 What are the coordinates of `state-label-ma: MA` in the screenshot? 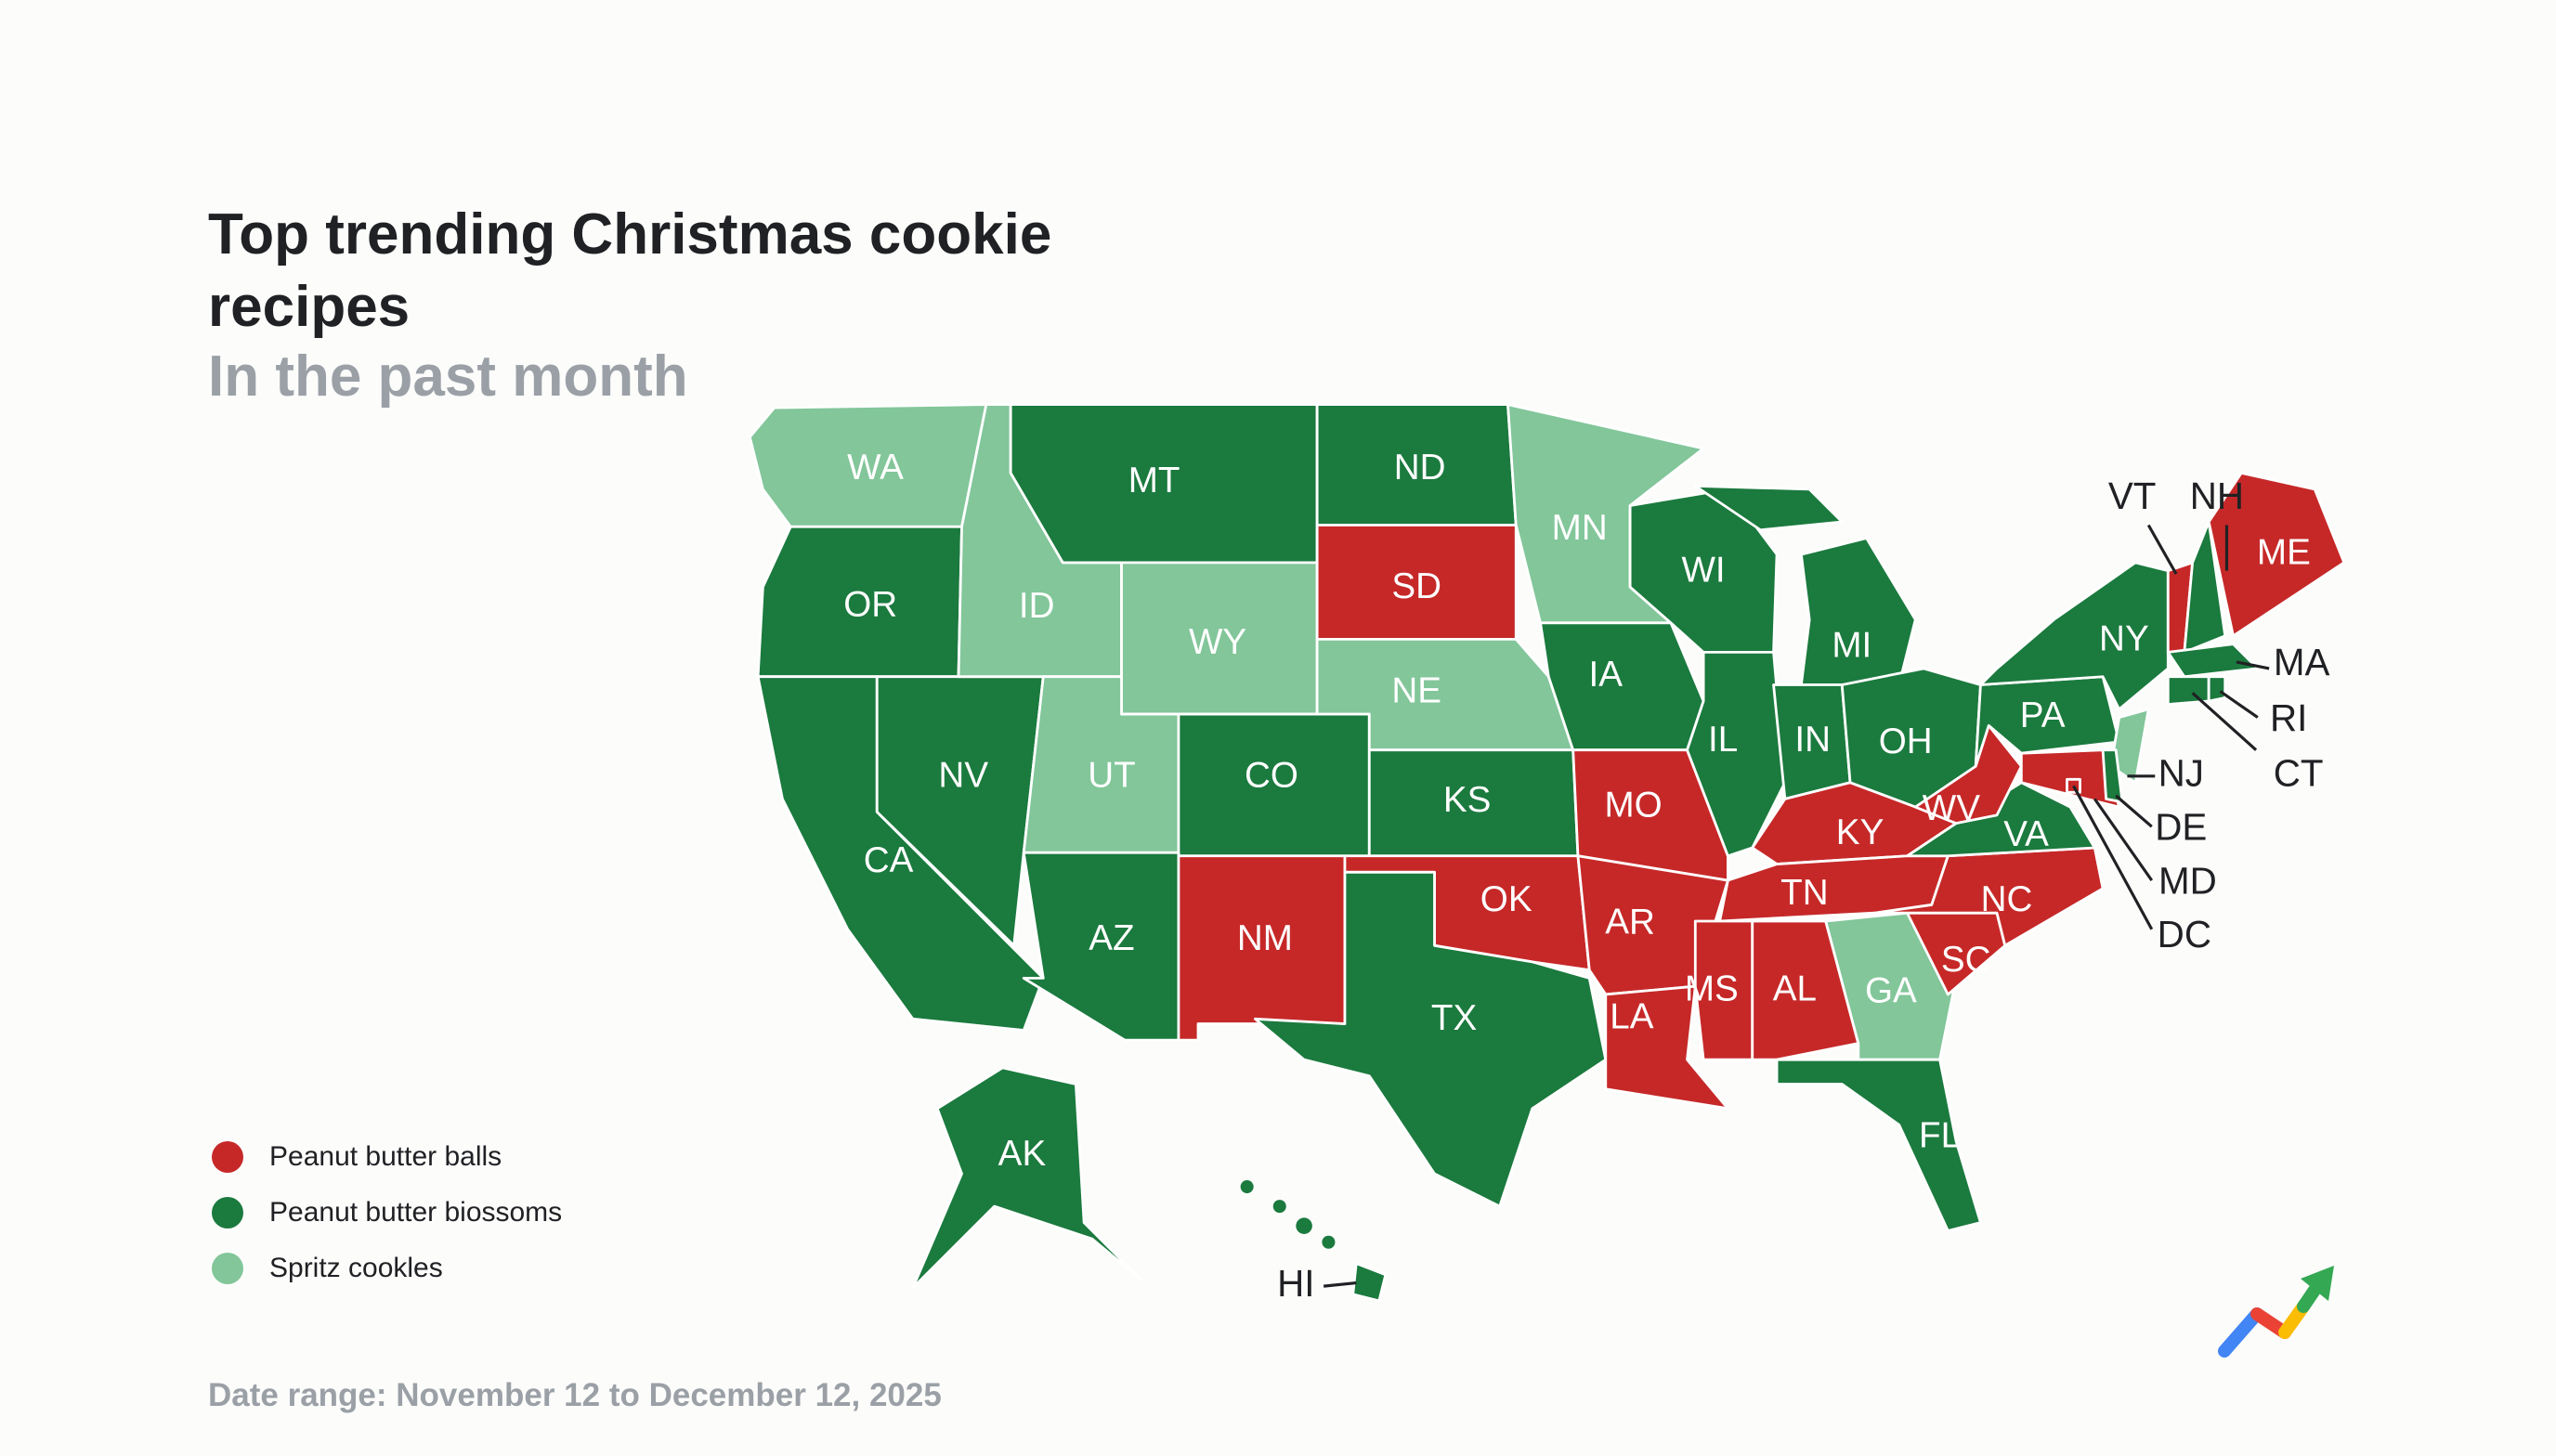 It's located at (2302, 662).